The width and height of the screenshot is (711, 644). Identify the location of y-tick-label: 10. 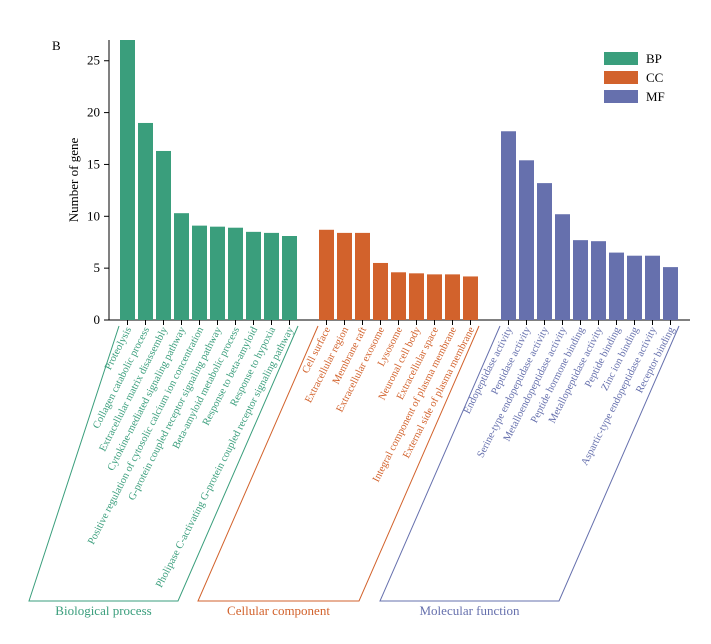
(93, 215).